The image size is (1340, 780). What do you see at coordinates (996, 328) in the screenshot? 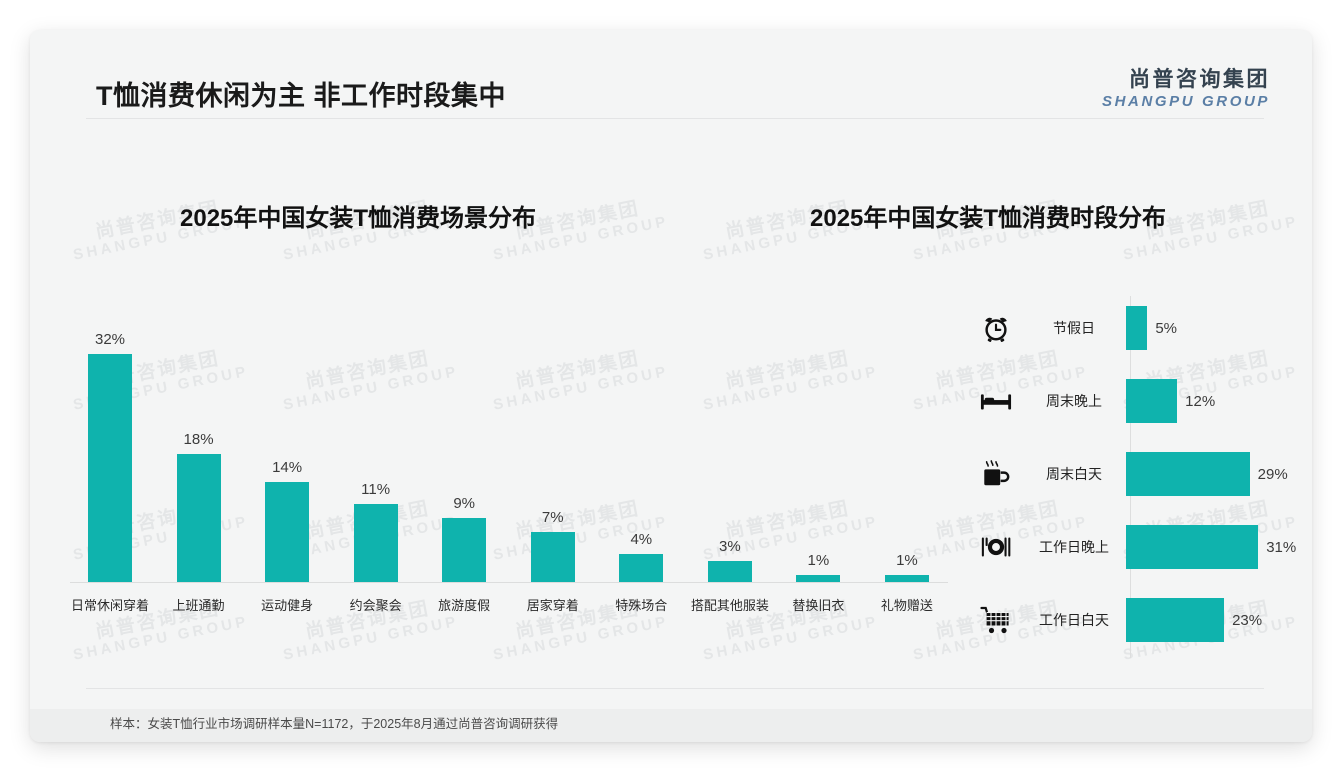
I see `alarm-clock-icon` at bounding box center [996, 328].